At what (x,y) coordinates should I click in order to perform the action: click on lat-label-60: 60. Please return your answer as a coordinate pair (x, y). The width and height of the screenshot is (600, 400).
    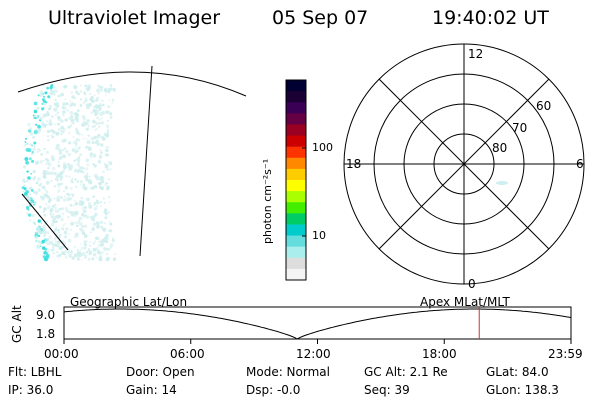
    Looking at the image, I should click on (544, 106).